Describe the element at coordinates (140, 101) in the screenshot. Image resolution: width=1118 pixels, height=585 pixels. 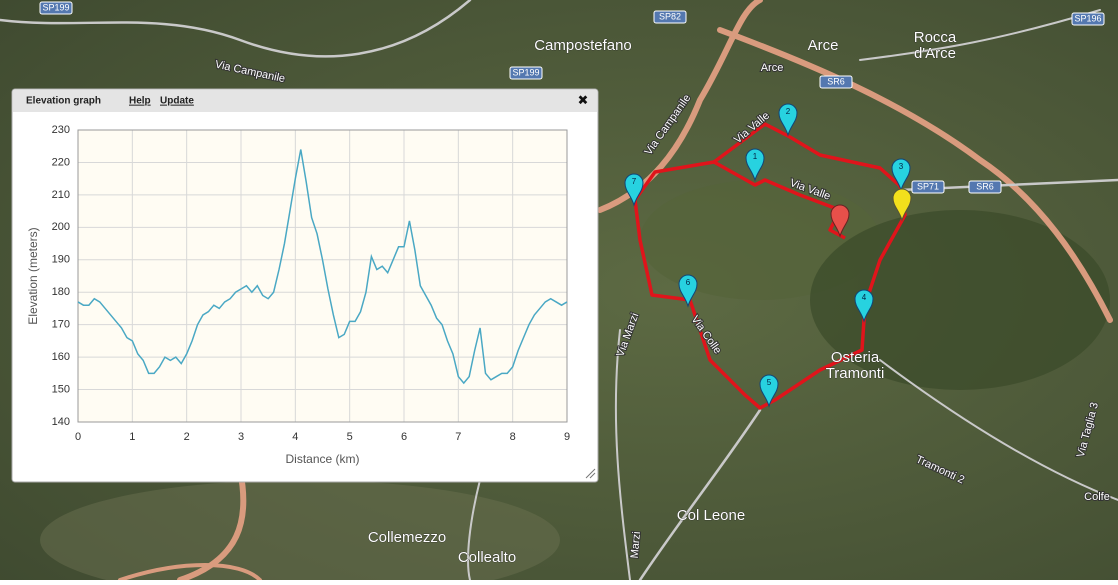
I see `help-link: Help` at that location.